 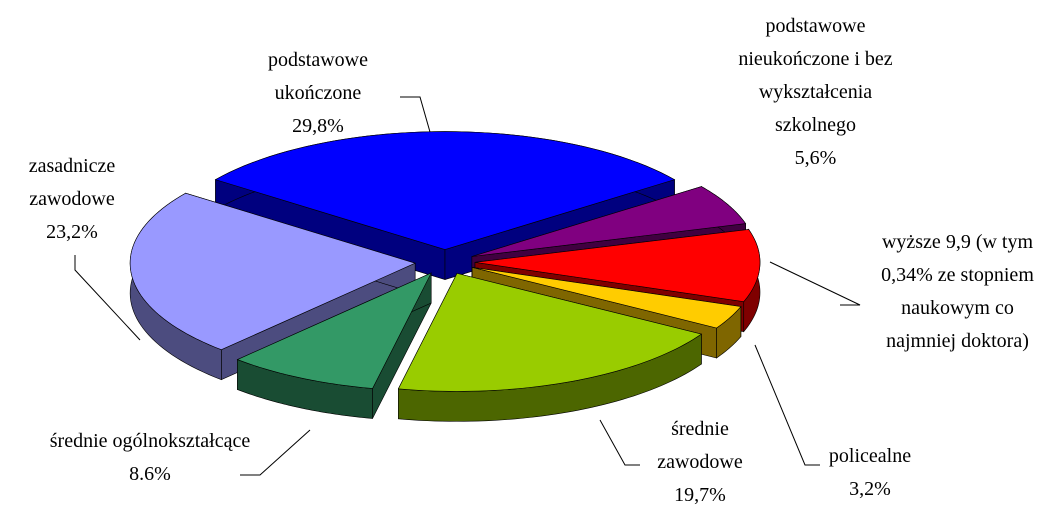 I want to click on slice-label: średnie zawodowe 19,7%, so click(x=700, y=462).